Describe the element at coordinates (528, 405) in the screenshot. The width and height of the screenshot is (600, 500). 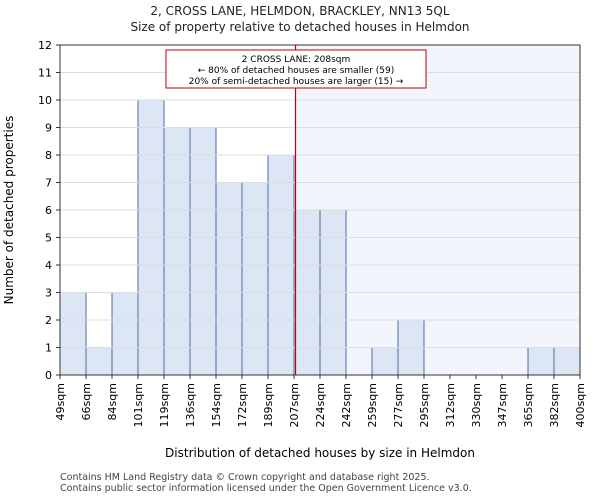
I see `x-tick-label: 365sqm` at that location.